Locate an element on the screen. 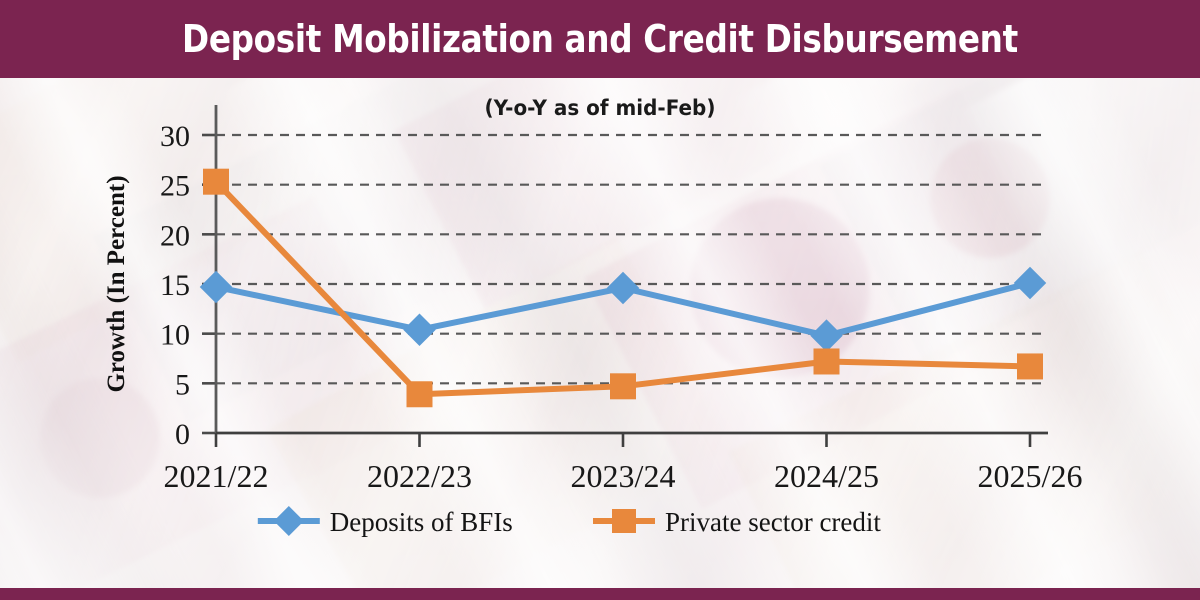  chart-subtitle: (Y-o-Y as of mid-Feb) is located at coordinates (600, 108).